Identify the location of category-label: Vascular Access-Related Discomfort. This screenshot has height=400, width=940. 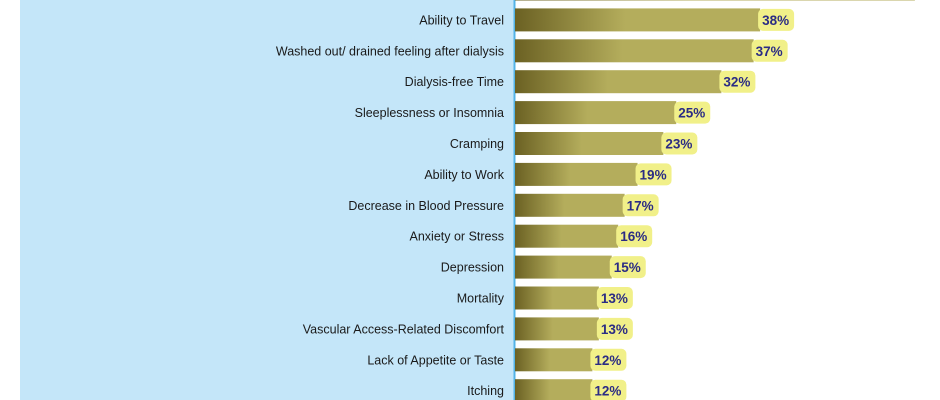
(404, 329).